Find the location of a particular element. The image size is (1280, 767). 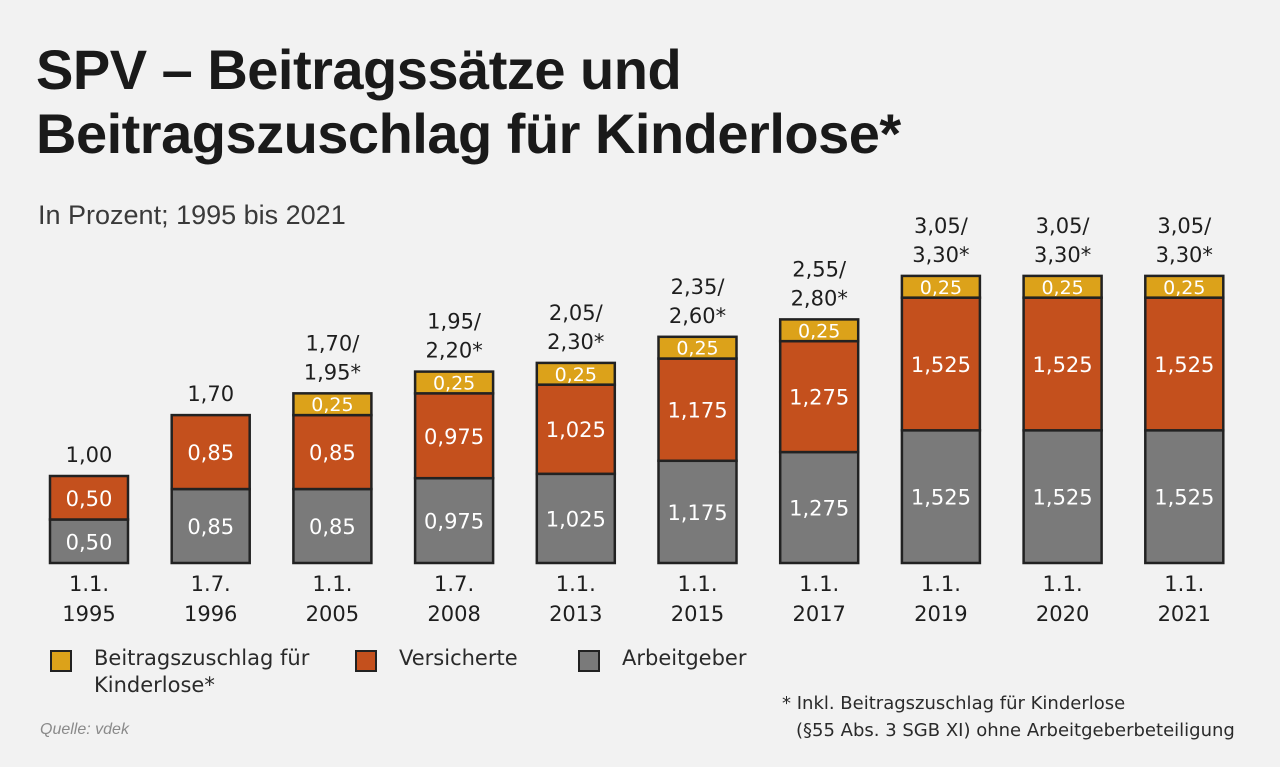

x-tick-date-9: 1.1. is located at coordinates (1184, 584).